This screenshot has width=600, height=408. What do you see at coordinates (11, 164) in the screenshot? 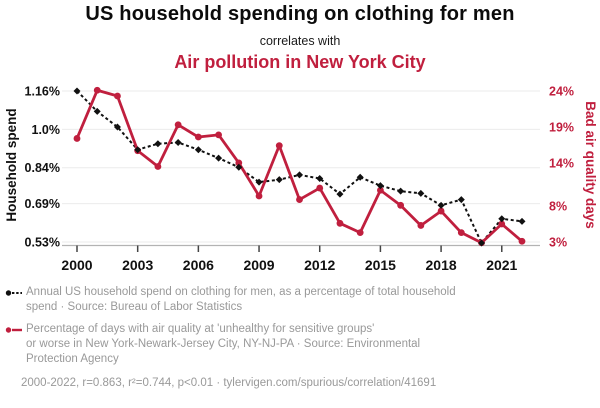
I see `left-axis-title: Household spend` at bounding box center [11, 164].